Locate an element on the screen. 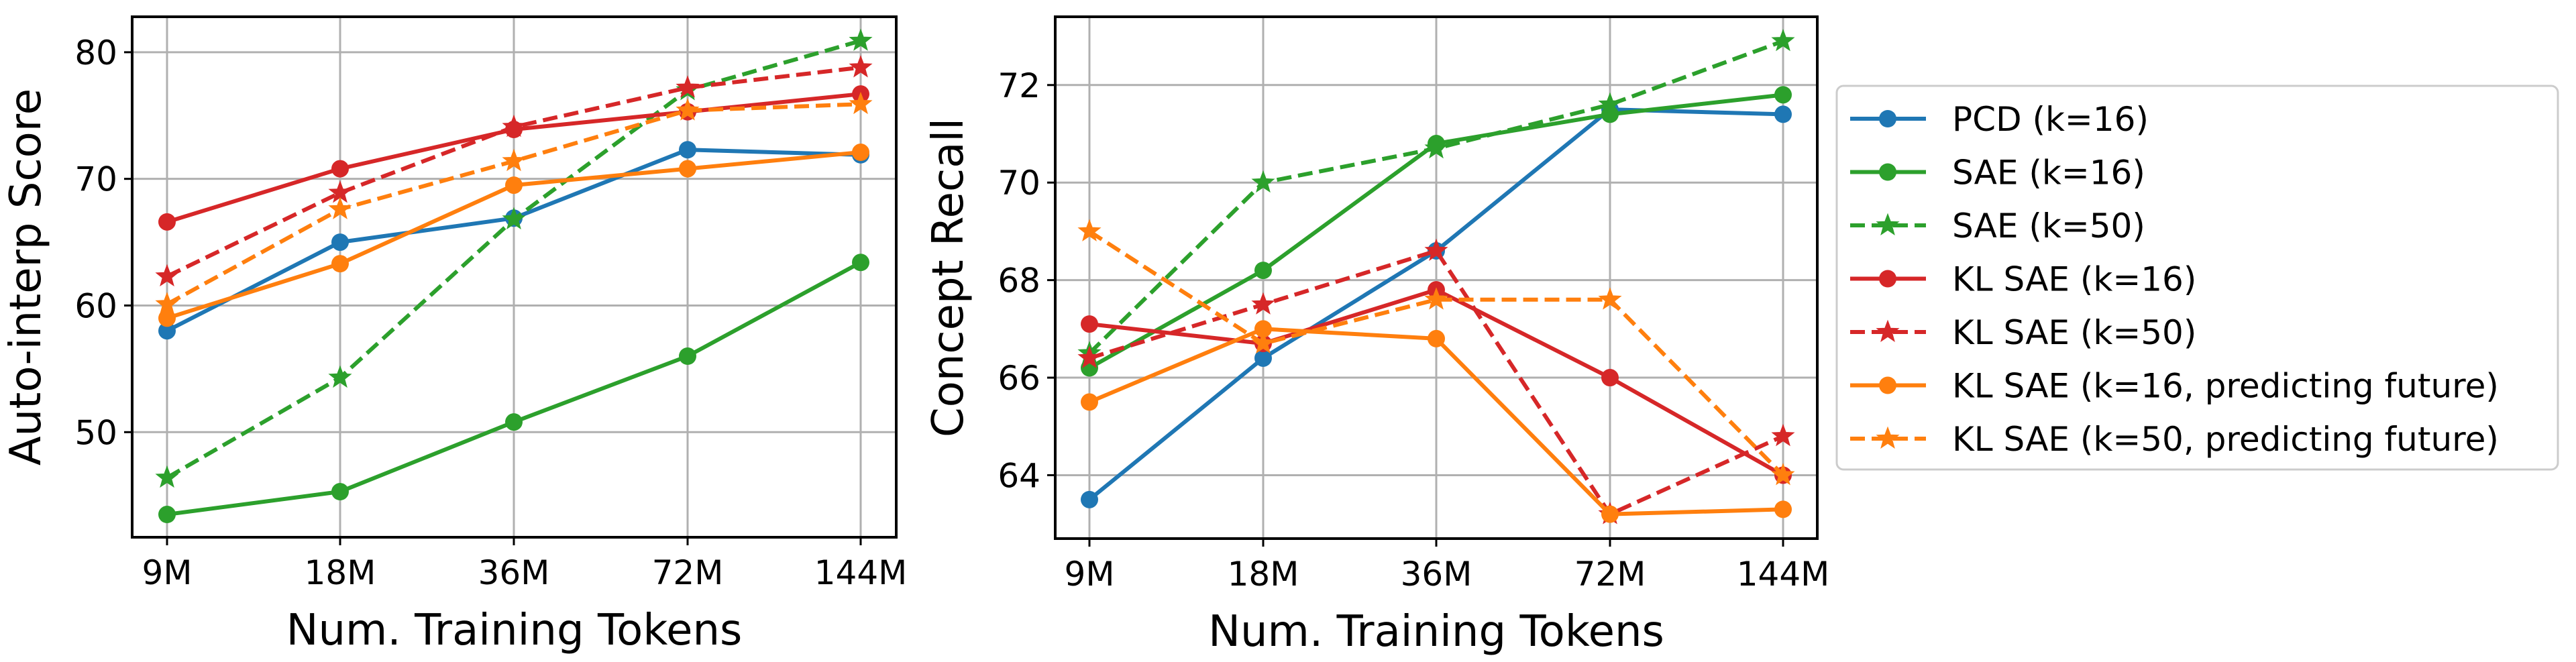 This screenshot has height=662, width=2576. kl-sae-k-50-line is located at coordinates (1436, 382).